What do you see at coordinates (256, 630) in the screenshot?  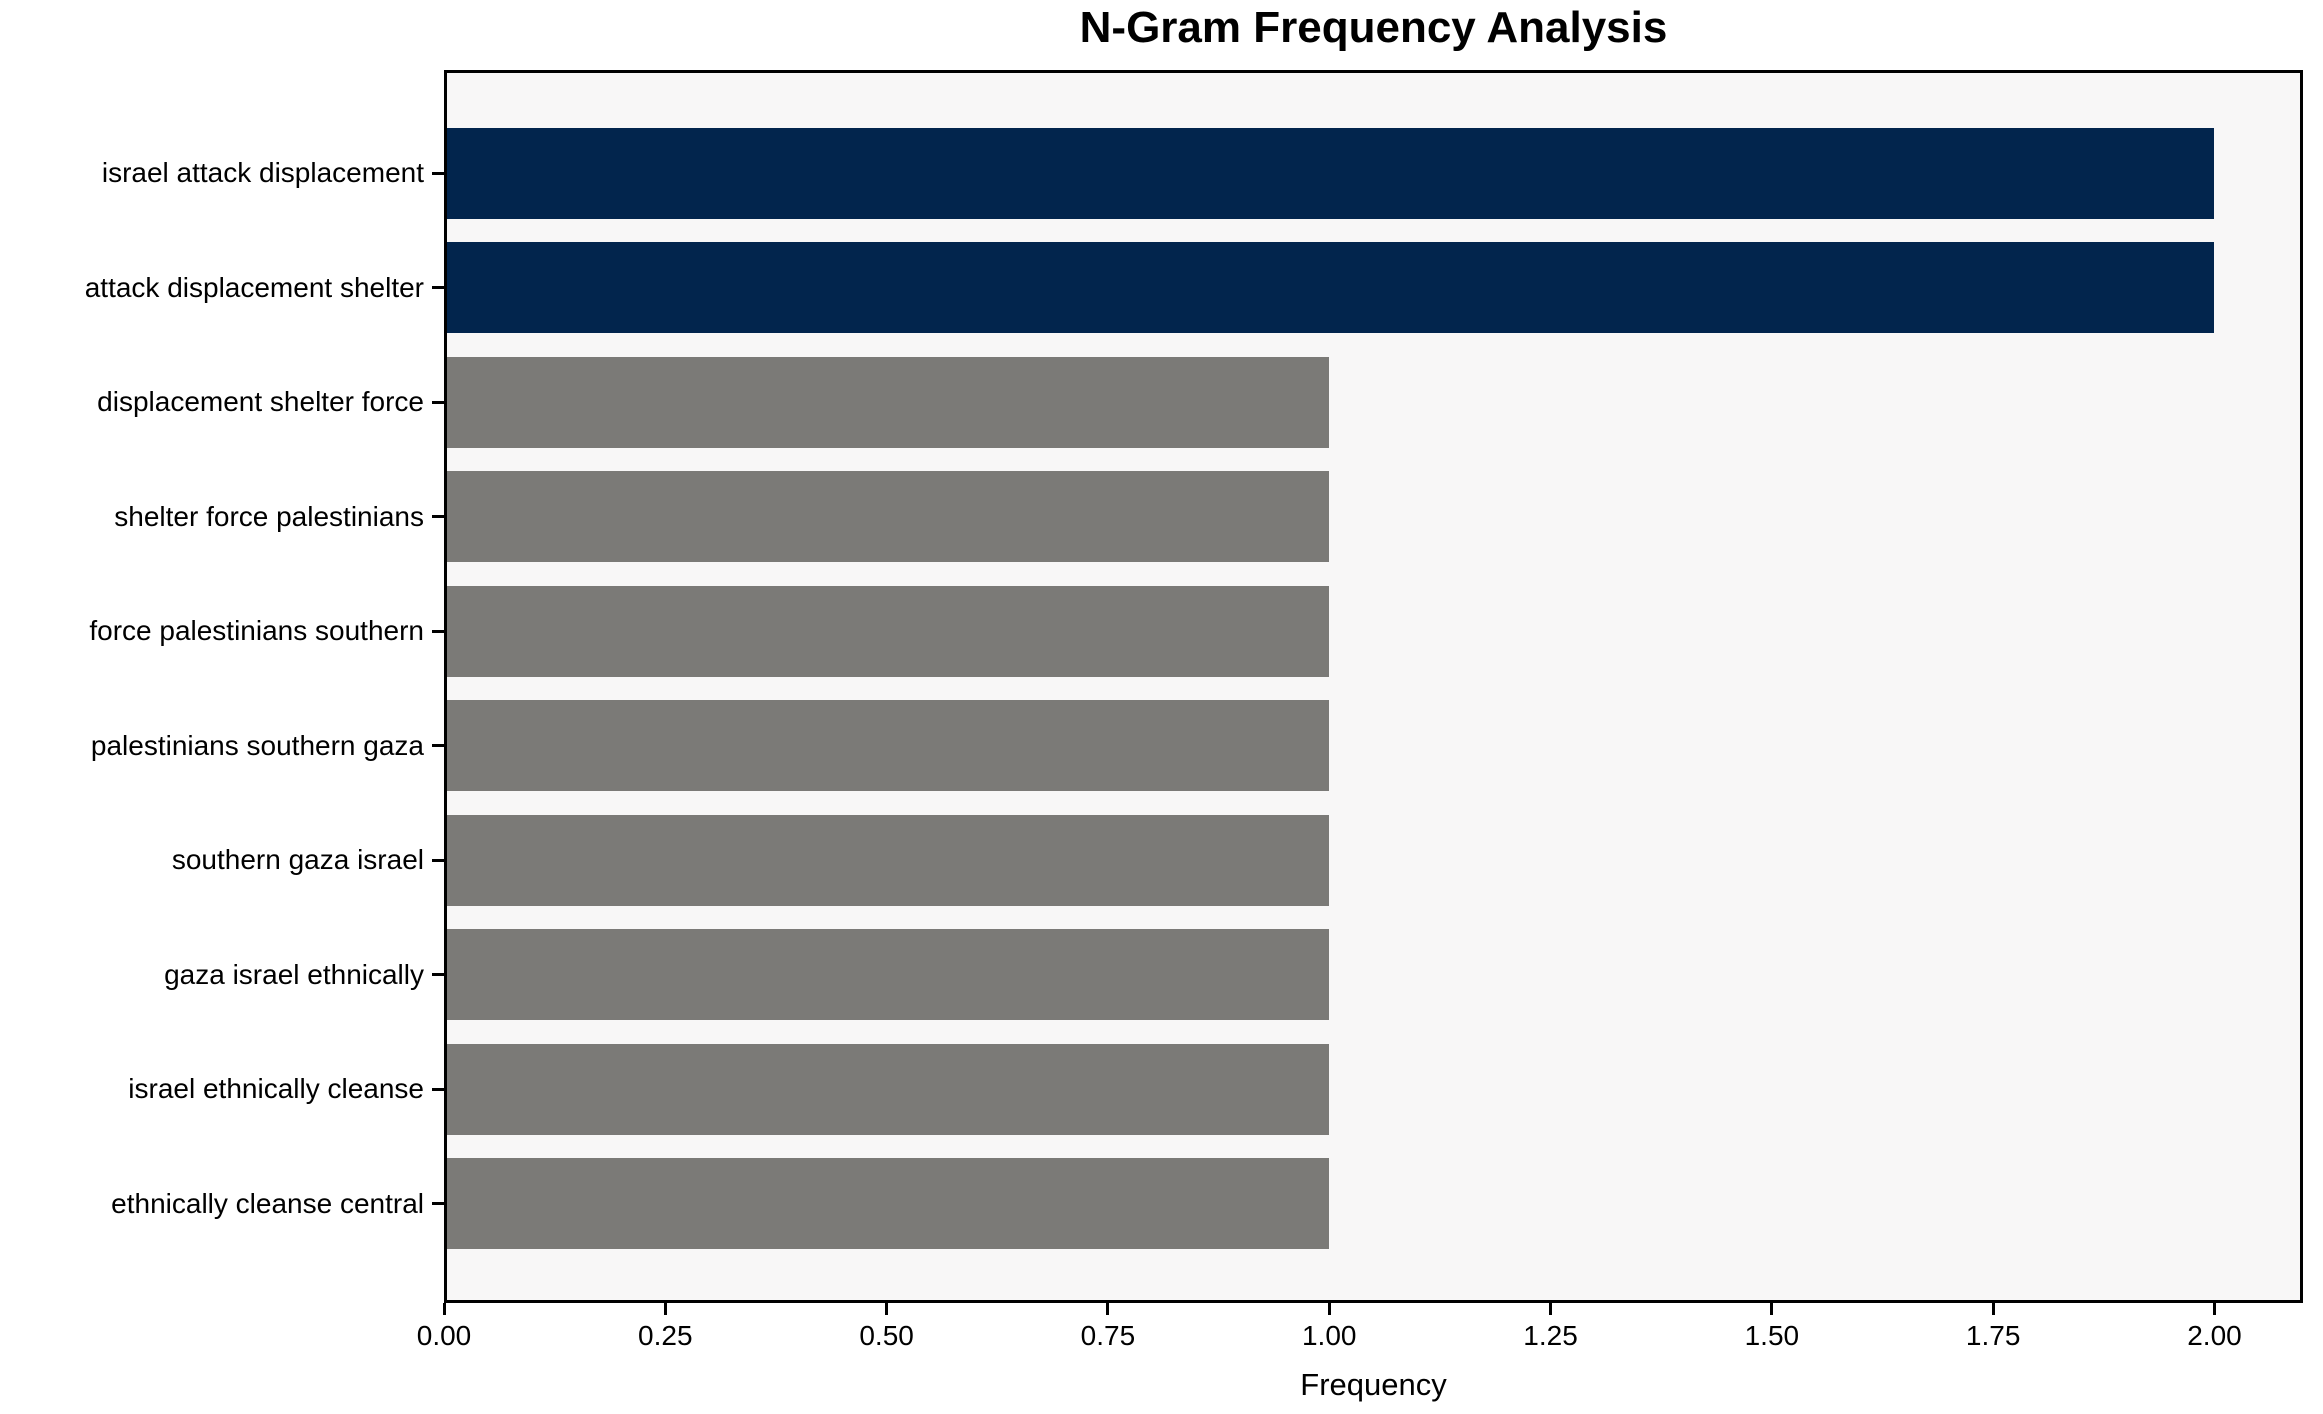 I see `y-tick-label: force palestinians southern` at bounding box center [256, 630].